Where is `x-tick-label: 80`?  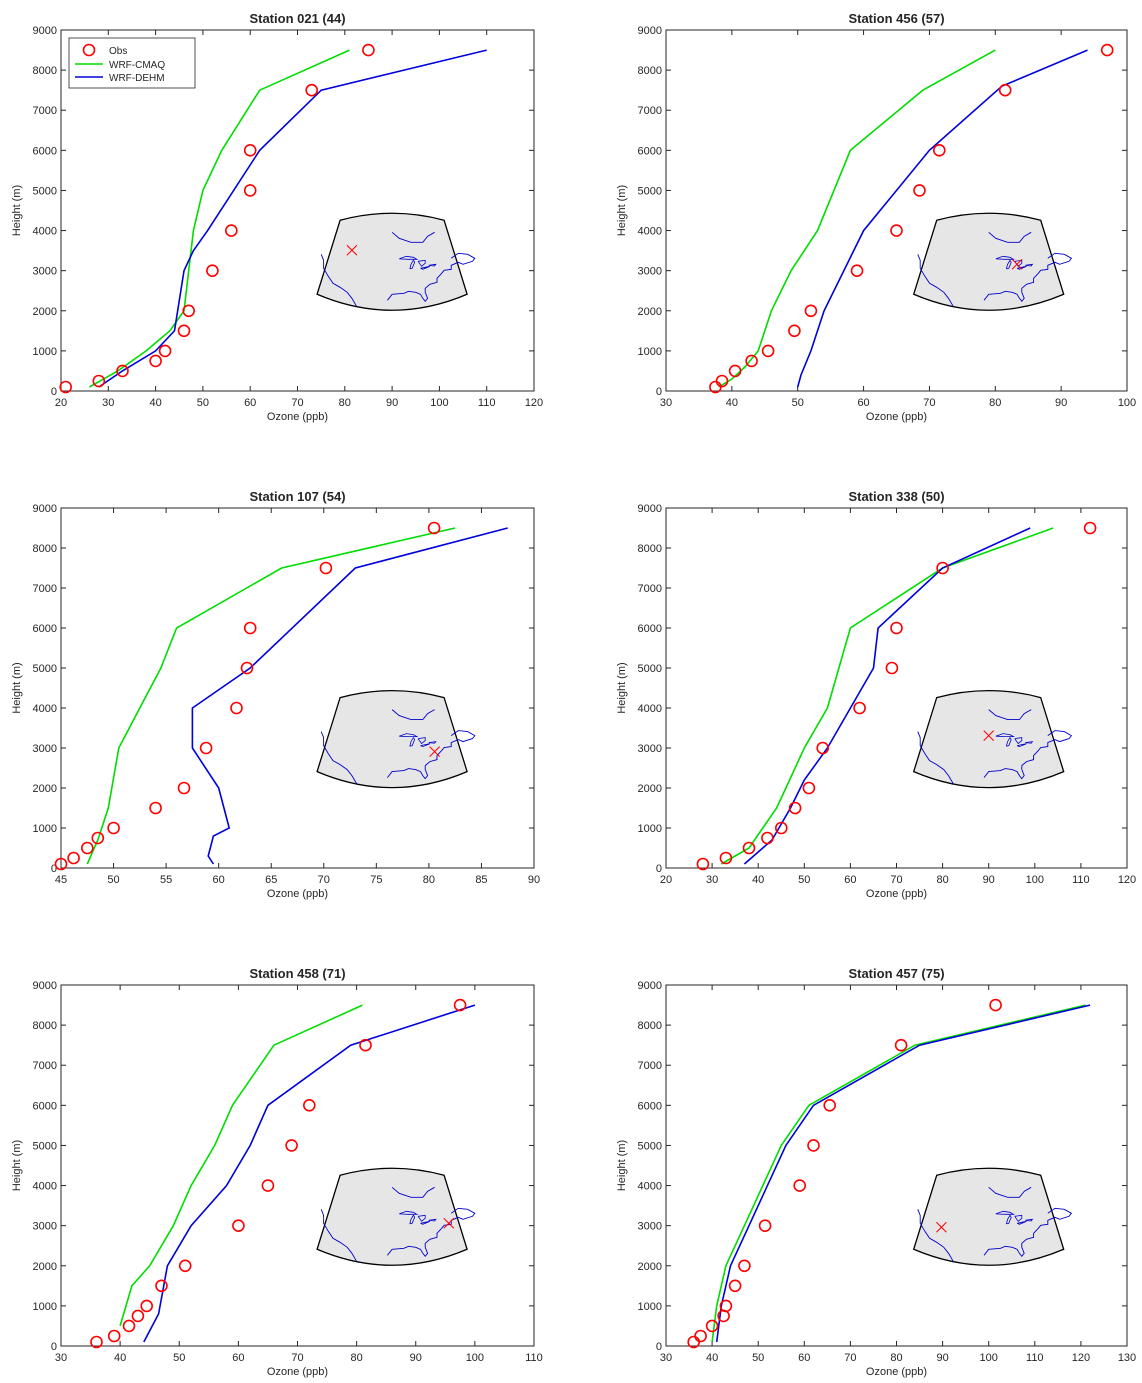 x-tick-label: 80 is located at coordinates (345, 403).